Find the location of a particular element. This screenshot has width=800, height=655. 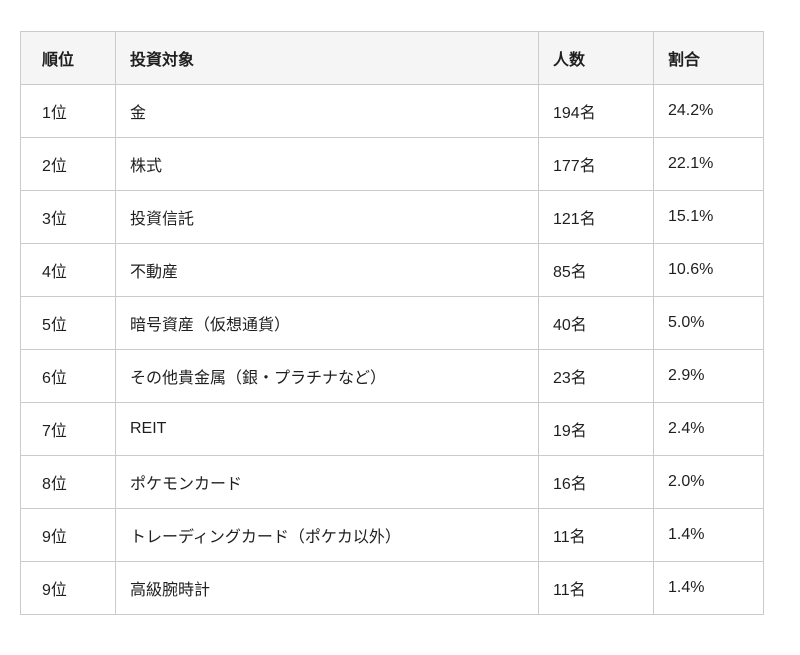

target-cell: その他貴金属（銀・プラチナなど） is located at coordinates (327, 376).